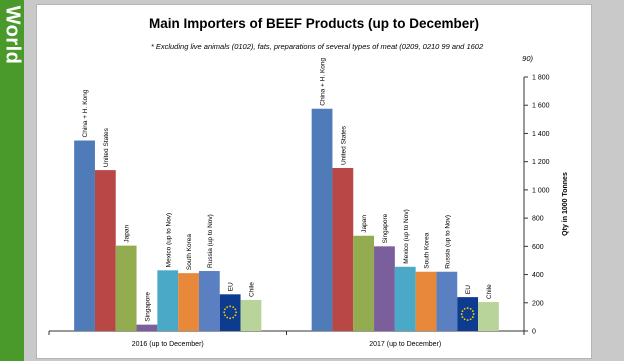 The height and width of the screenshot is (361, 624). What do you see at coordinates (168, 344) in the screenshot?
I see `x-category-label: 2016 (up to December)` at bounding box center [168, 344].